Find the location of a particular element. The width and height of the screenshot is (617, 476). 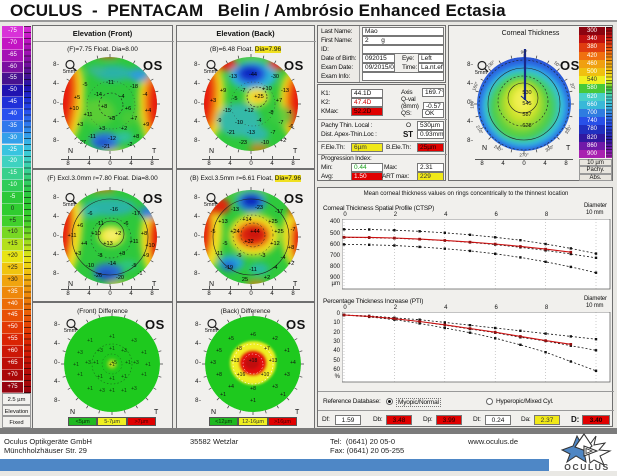

svg-text: -26 is located at coordinates (98, 276).